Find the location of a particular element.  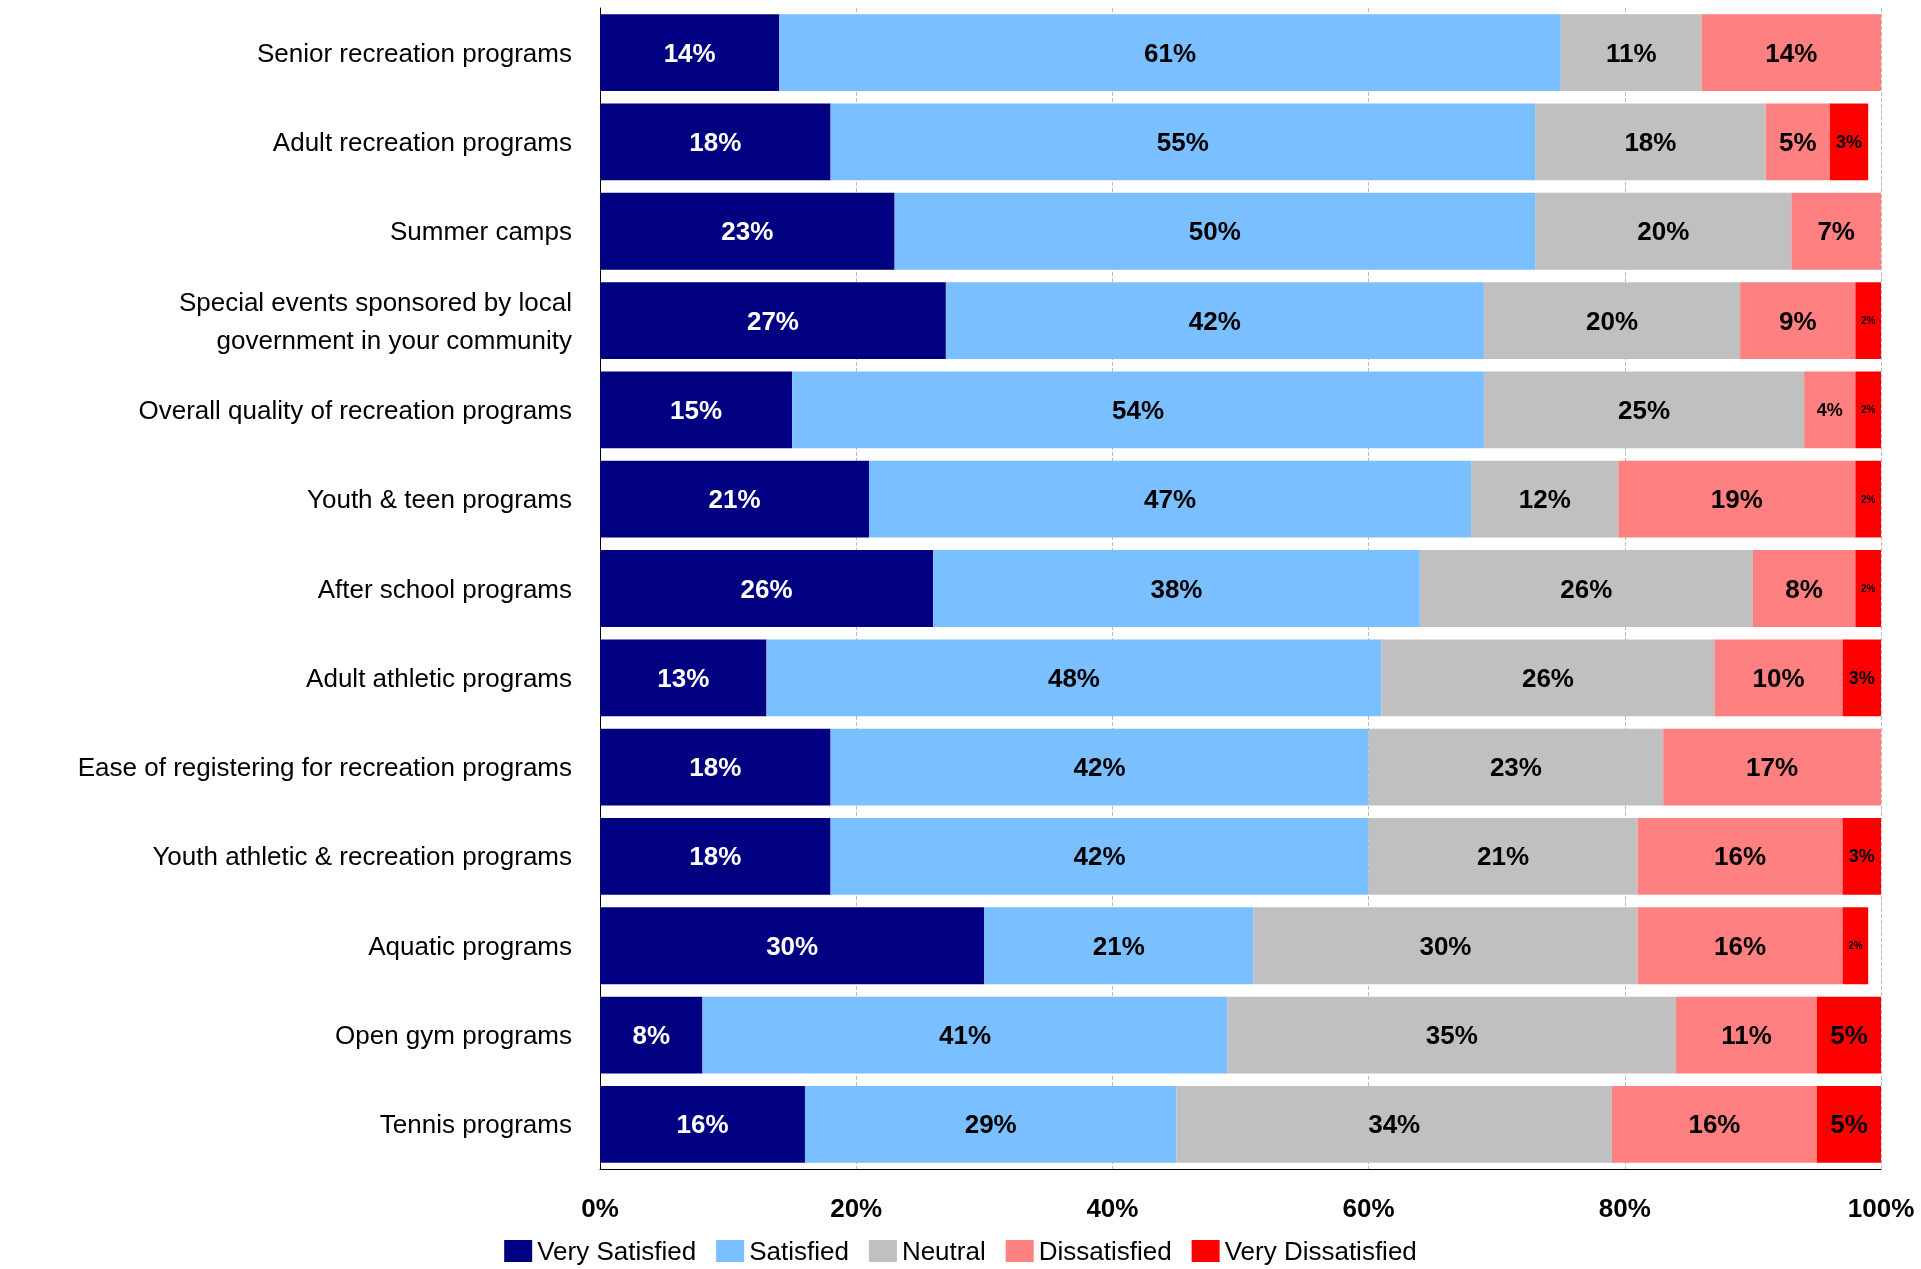

legend-label: Very Satisfied is located at coordinates (617, 1251).